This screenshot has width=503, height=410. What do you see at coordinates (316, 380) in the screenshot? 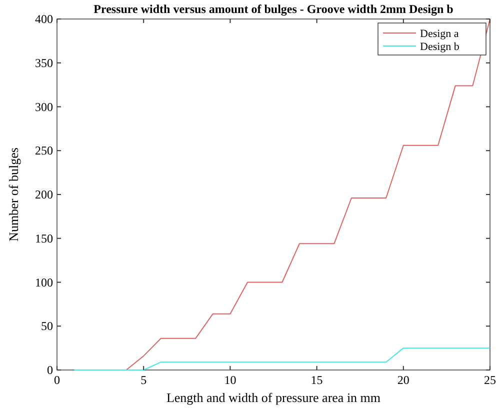
I see `x-tick-label: 15` at bounding box center [316, 380].